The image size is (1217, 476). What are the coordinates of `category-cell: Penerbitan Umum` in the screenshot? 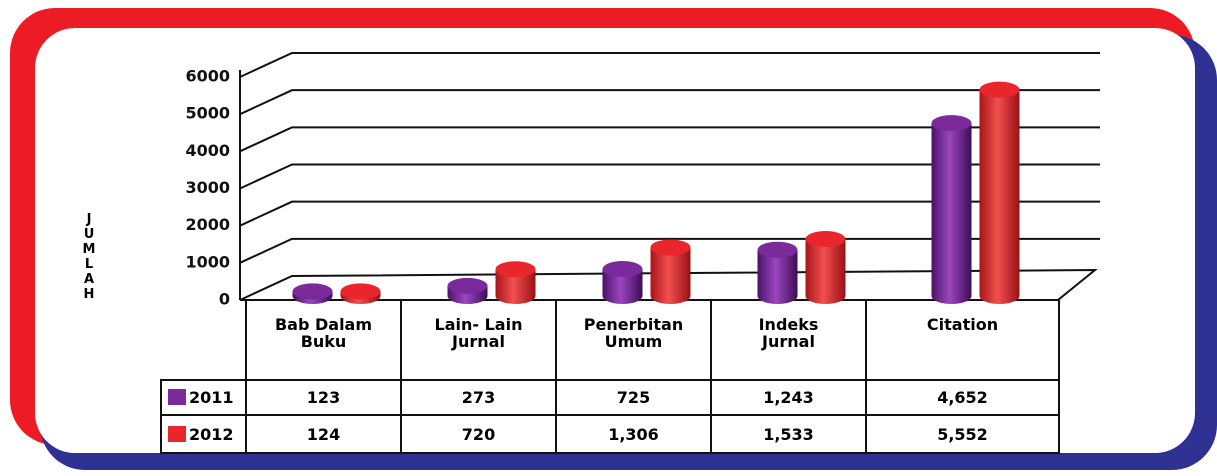 It's located at (633, 340).